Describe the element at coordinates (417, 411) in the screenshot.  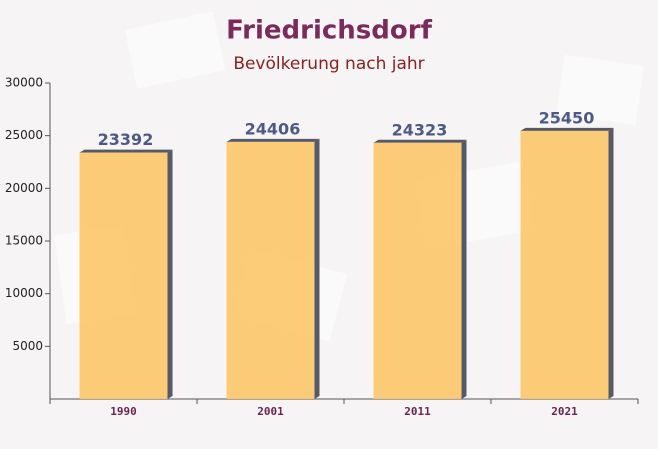
I see `x-tick-label: 2011` at that location.